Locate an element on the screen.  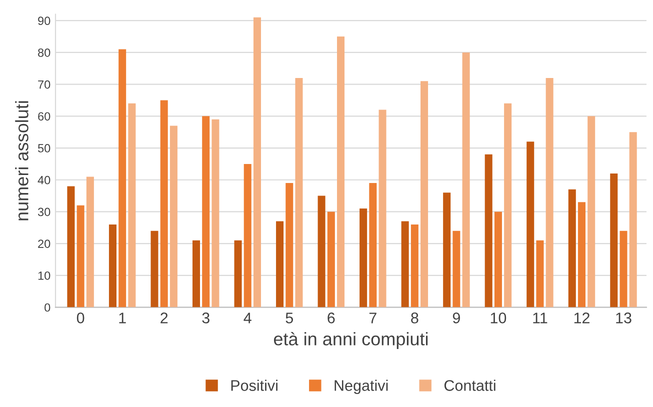
legend-label: Contatti is located at coordinates (470, 385).